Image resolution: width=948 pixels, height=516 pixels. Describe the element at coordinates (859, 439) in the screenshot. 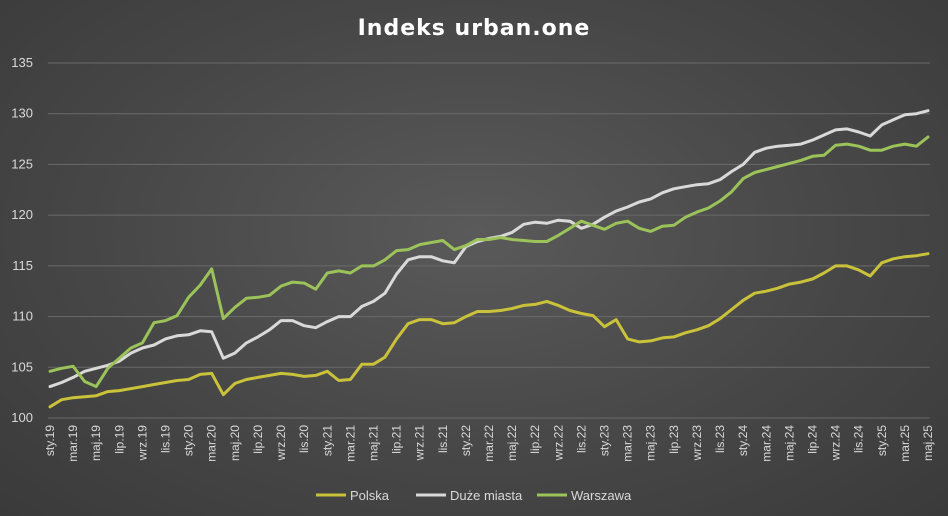

I see `x-tick-label: lis.24` at that location.